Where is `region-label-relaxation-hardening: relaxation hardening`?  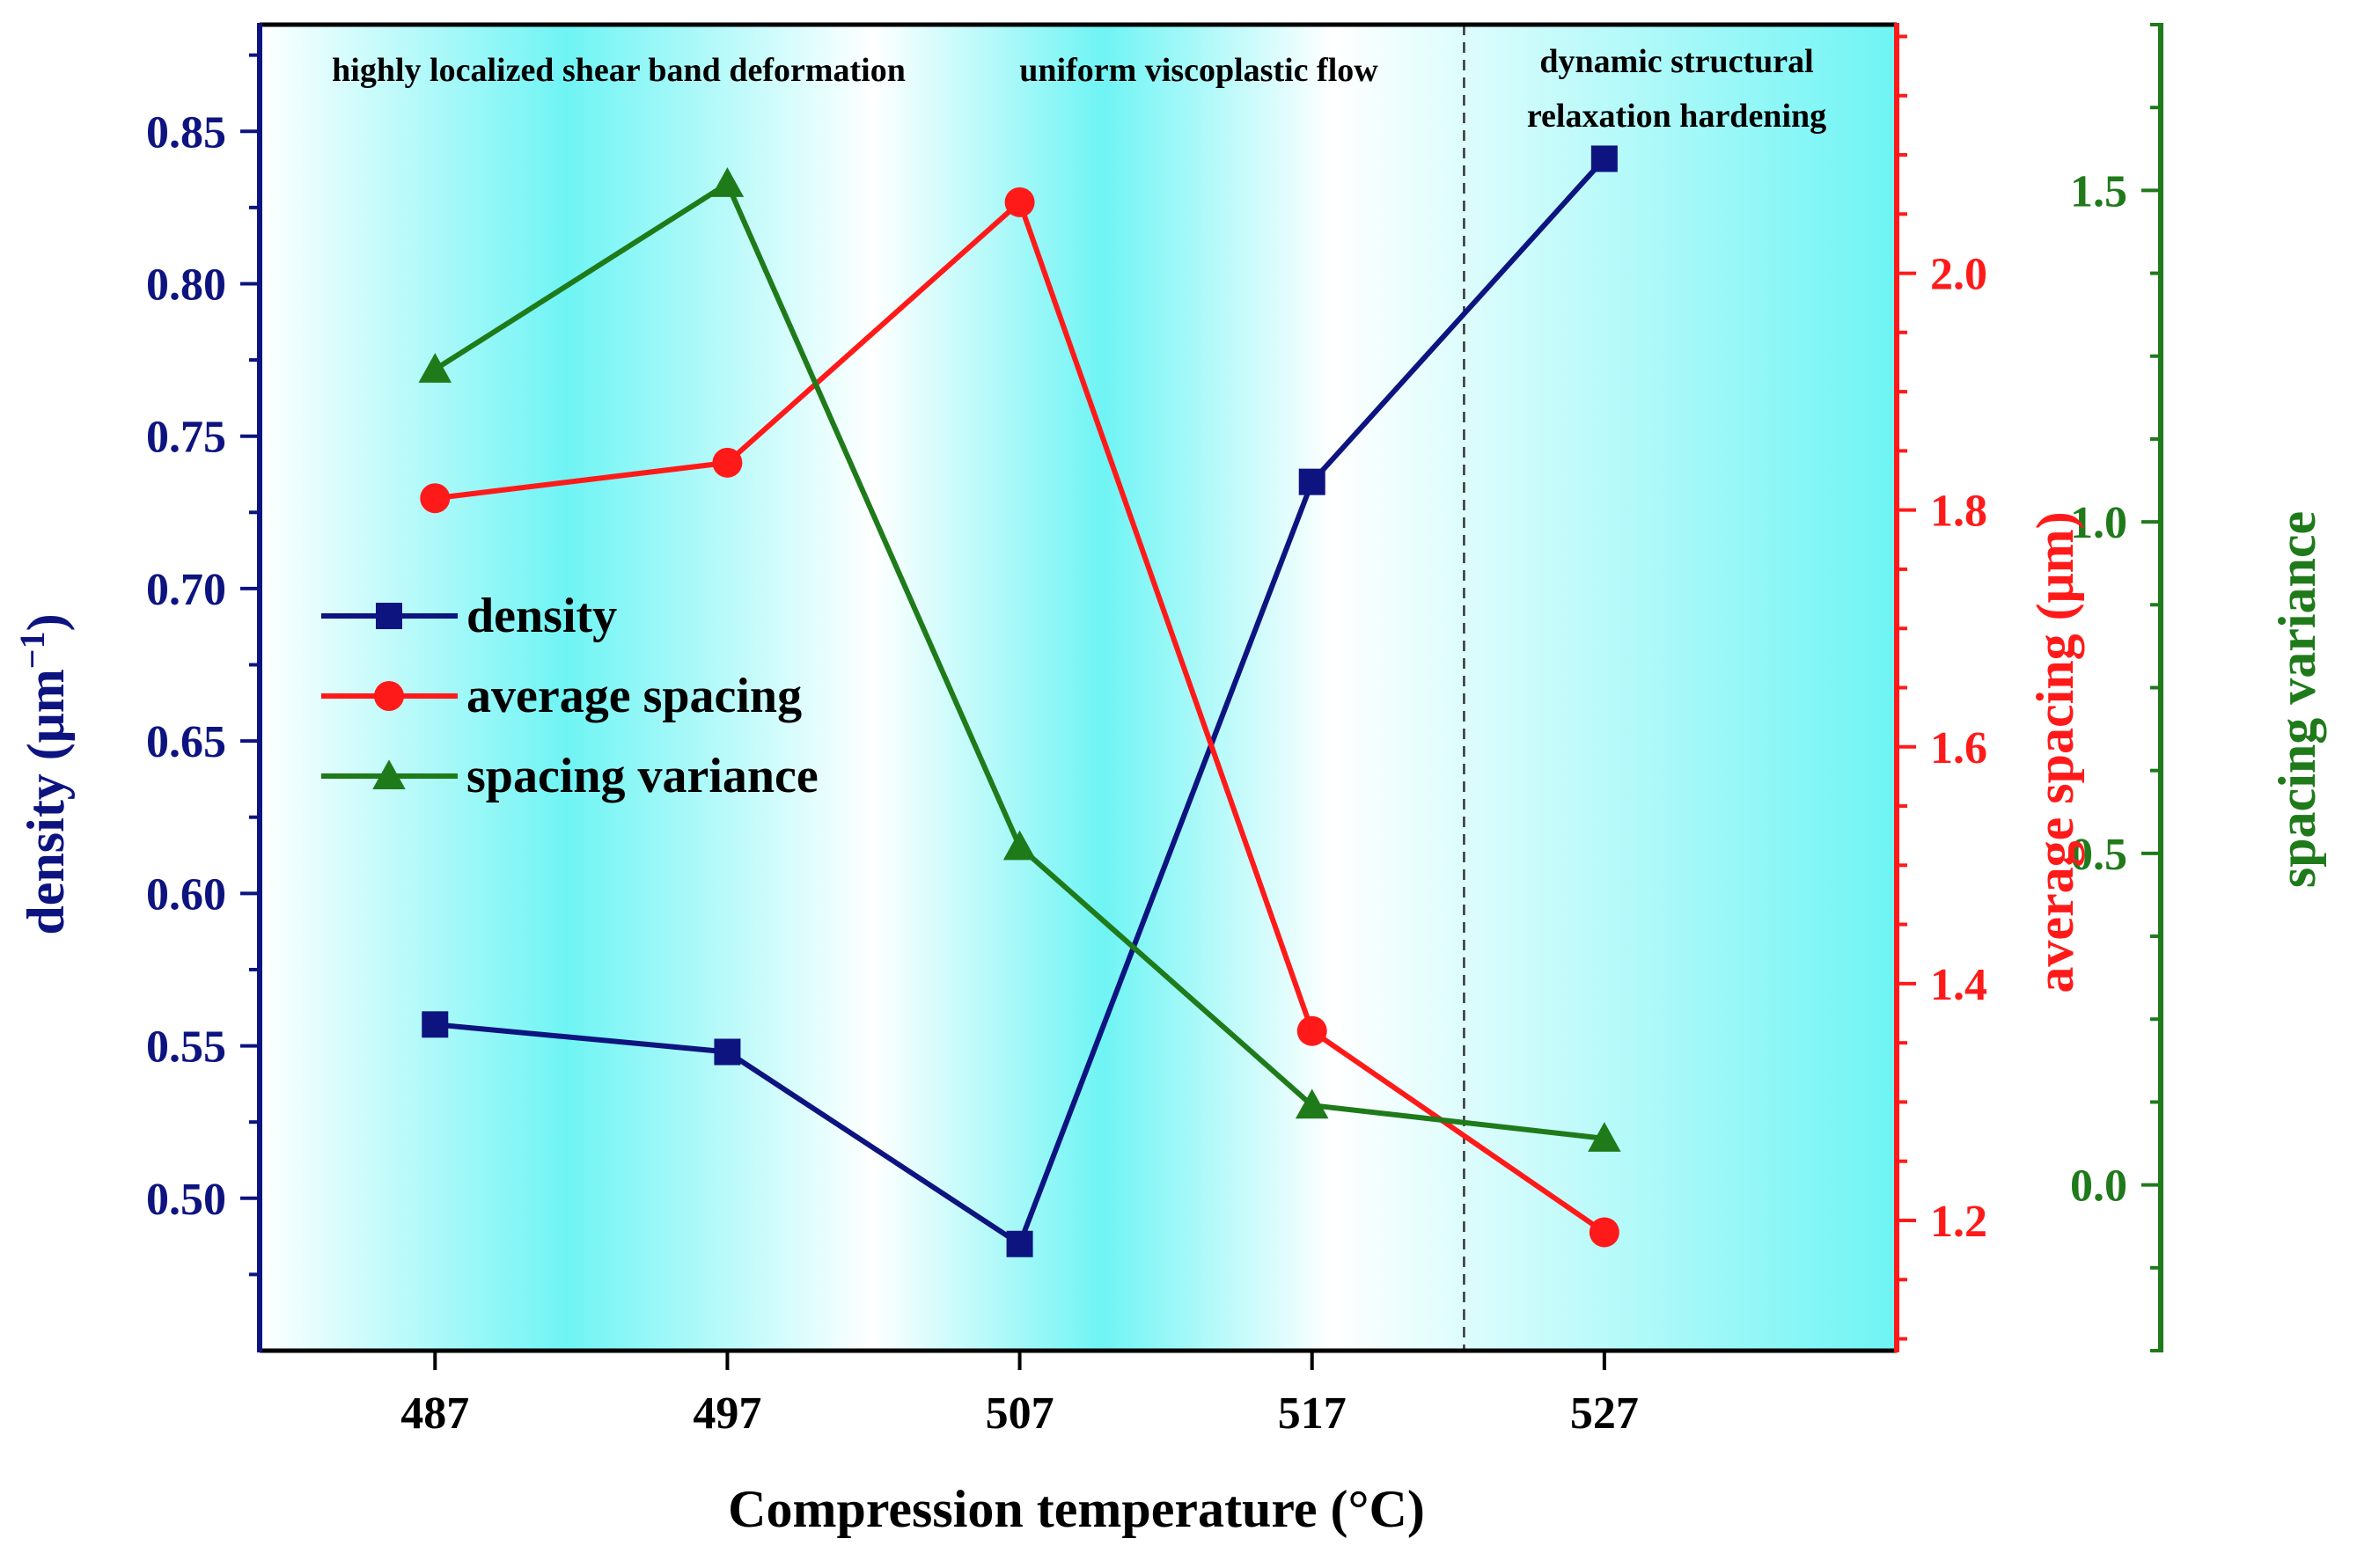 region-label-relaxation-hardening: relaxation hardening is located at coordinates (1676, 117).